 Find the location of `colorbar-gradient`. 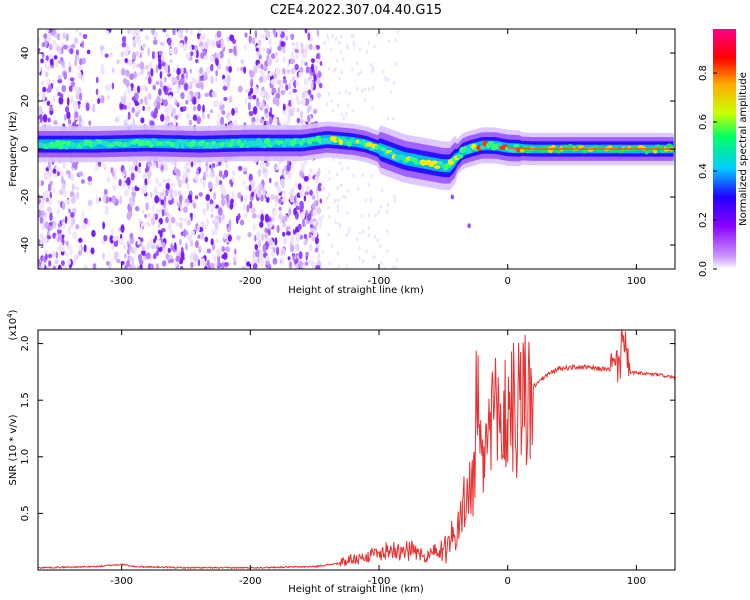

colorbar-gradient is located at coordinates (724, 149).